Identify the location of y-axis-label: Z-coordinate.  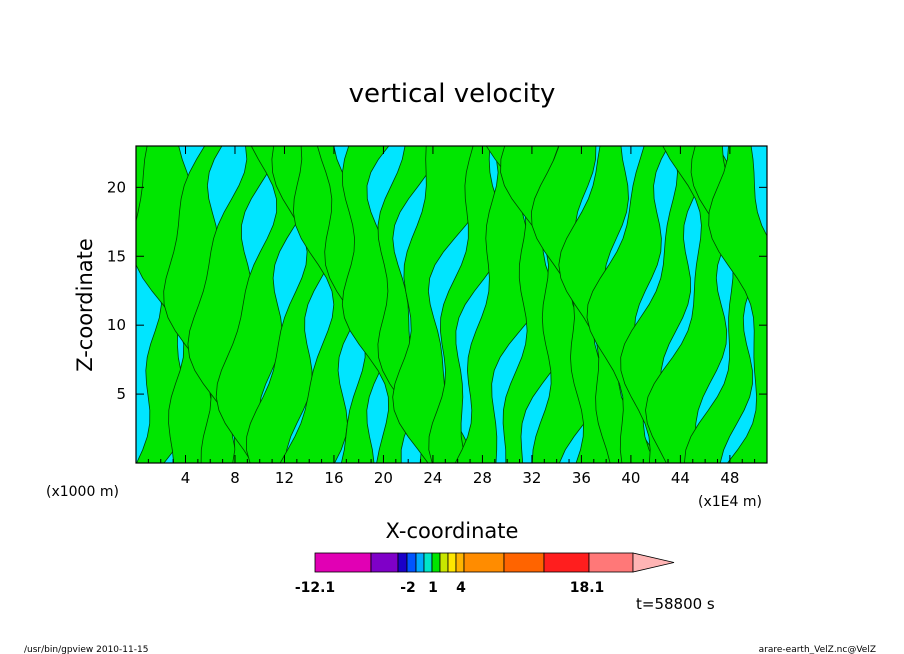
(85, 305).